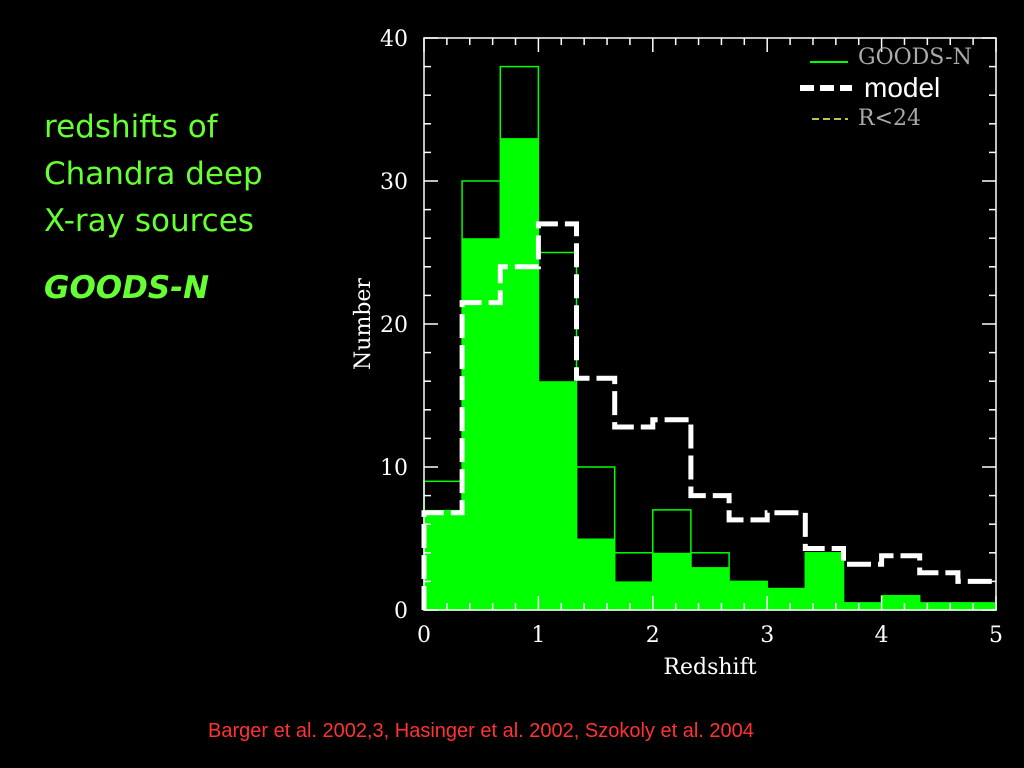  I want to click on title-line-2: Chandra deep, so click(153, 174).